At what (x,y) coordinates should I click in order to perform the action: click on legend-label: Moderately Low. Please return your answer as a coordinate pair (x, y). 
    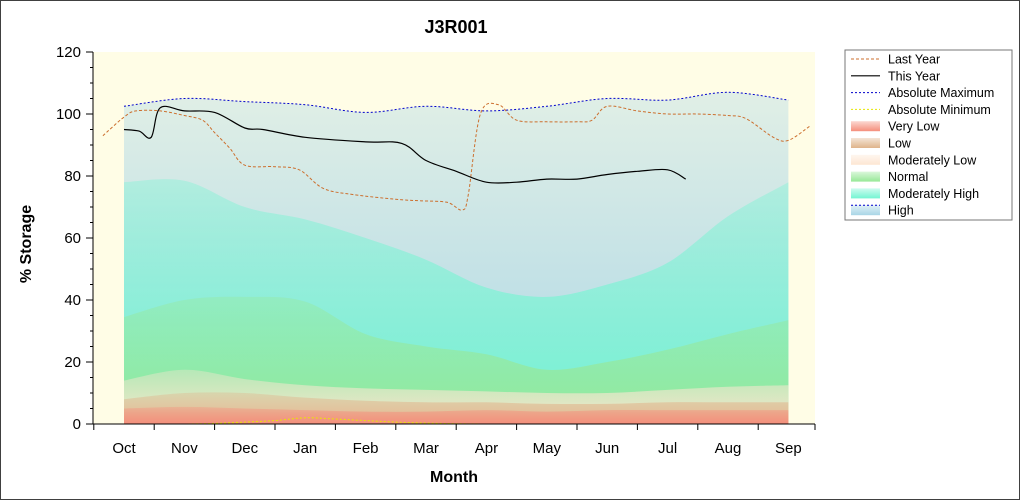
    Looking at the image, I should click on (932, 160).